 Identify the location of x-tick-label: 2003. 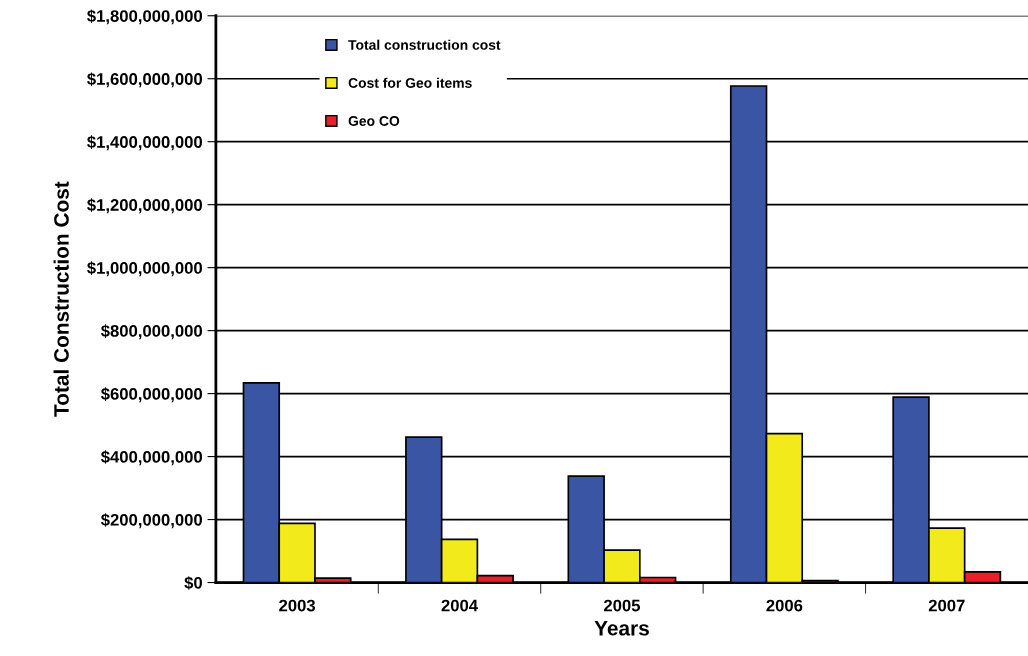
(297, 605).